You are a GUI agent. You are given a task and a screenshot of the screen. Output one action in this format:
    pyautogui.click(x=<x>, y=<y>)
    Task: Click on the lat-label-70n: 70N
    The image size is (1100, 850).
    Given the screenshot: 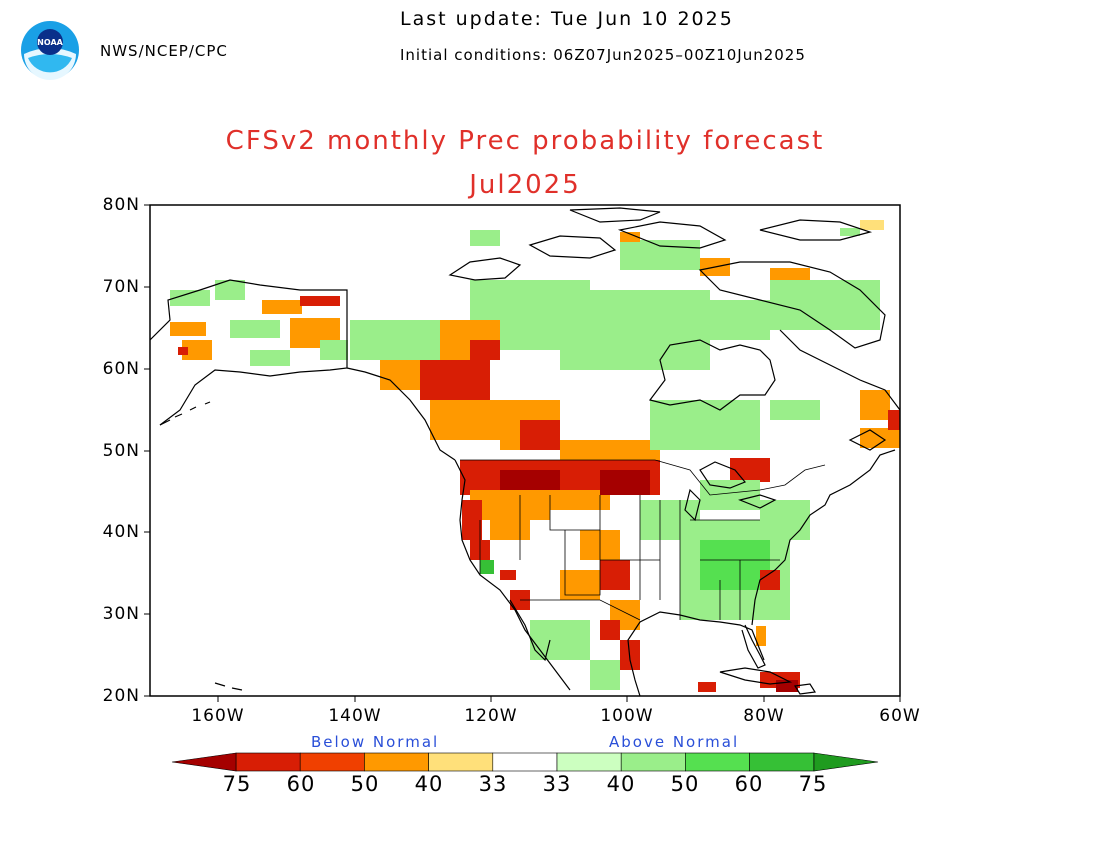 What is the action you would take?
    pyautogui.click(x=121, y=287)
    